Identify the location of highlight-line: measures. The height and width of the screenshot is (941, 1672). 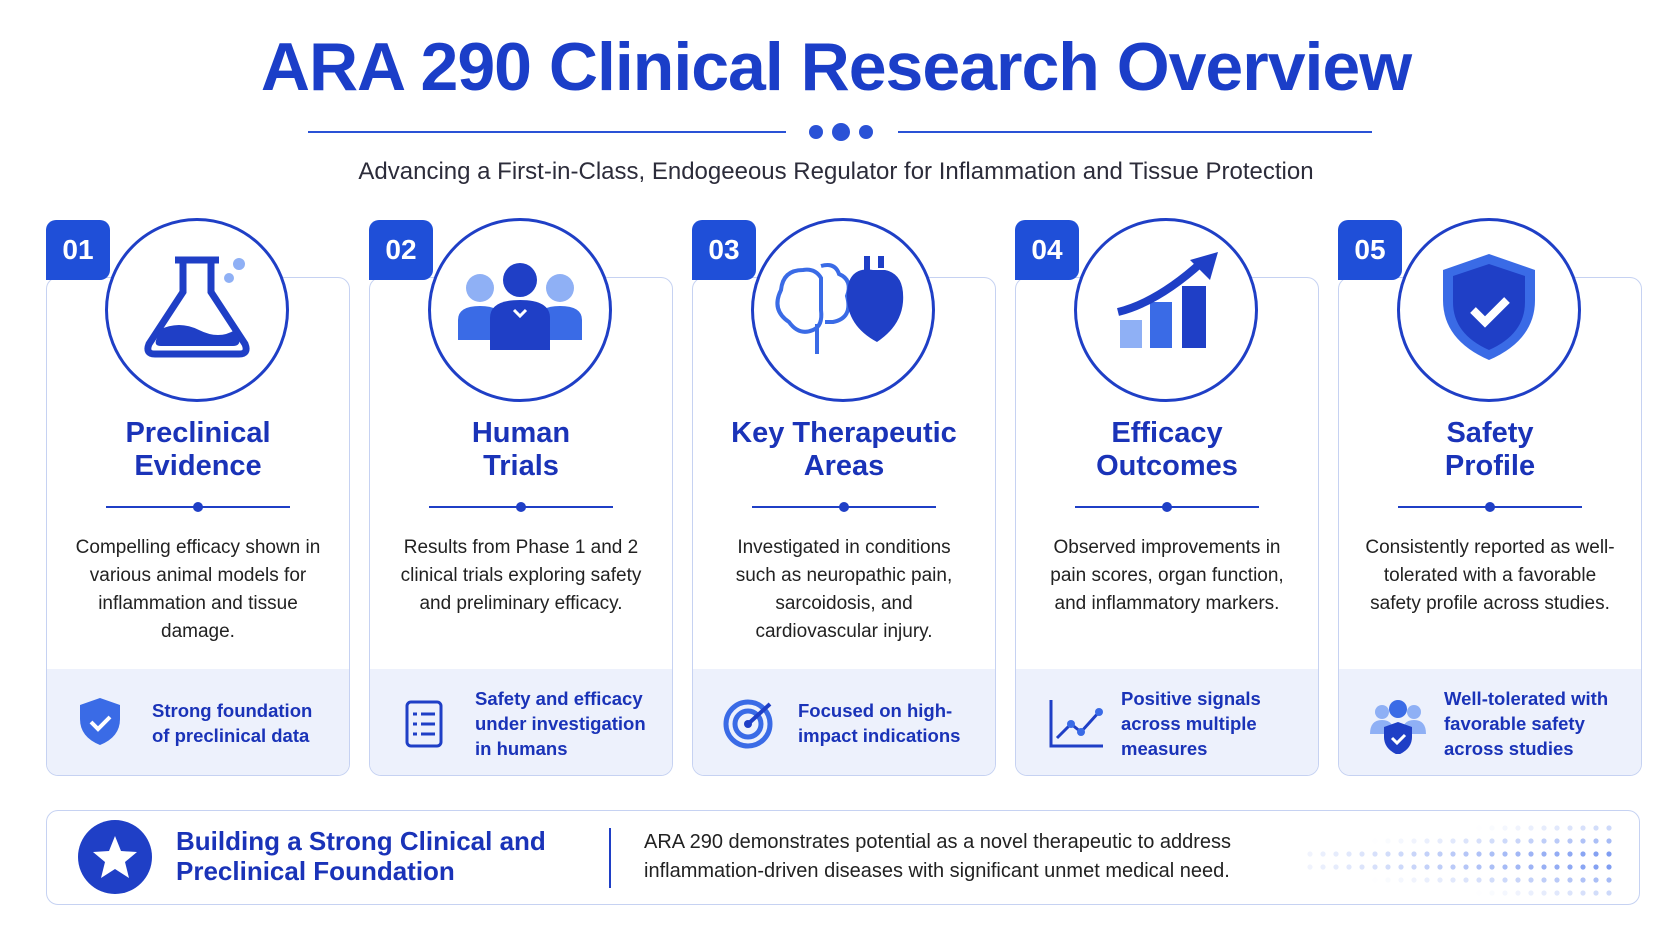
(1164, 748).